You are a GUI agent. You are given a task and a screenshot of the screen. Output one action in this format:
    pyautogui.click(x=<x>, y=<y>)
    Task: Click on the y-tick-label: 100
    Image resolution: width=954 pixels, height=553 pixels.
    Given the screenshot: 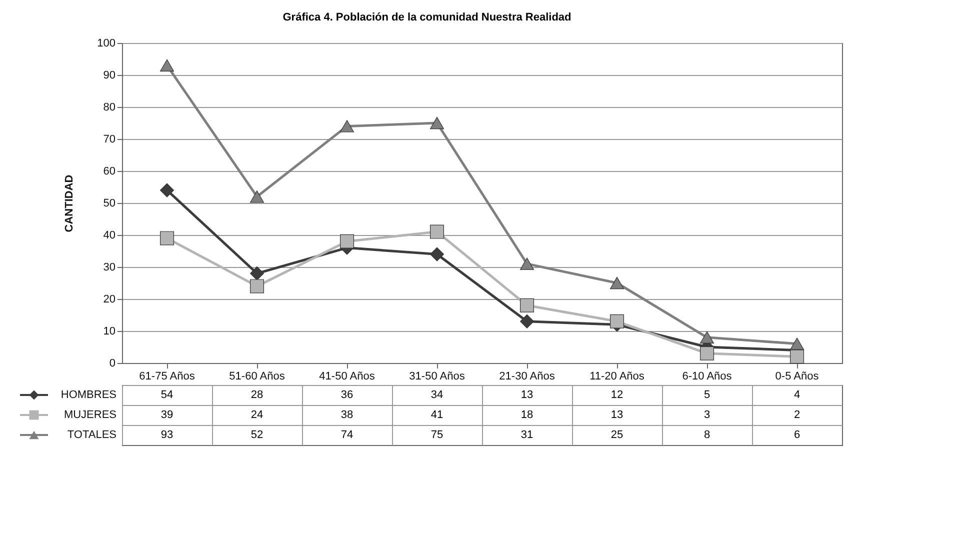 What is the action you would take?
    pyautogui.click(x=106, y=44)
    